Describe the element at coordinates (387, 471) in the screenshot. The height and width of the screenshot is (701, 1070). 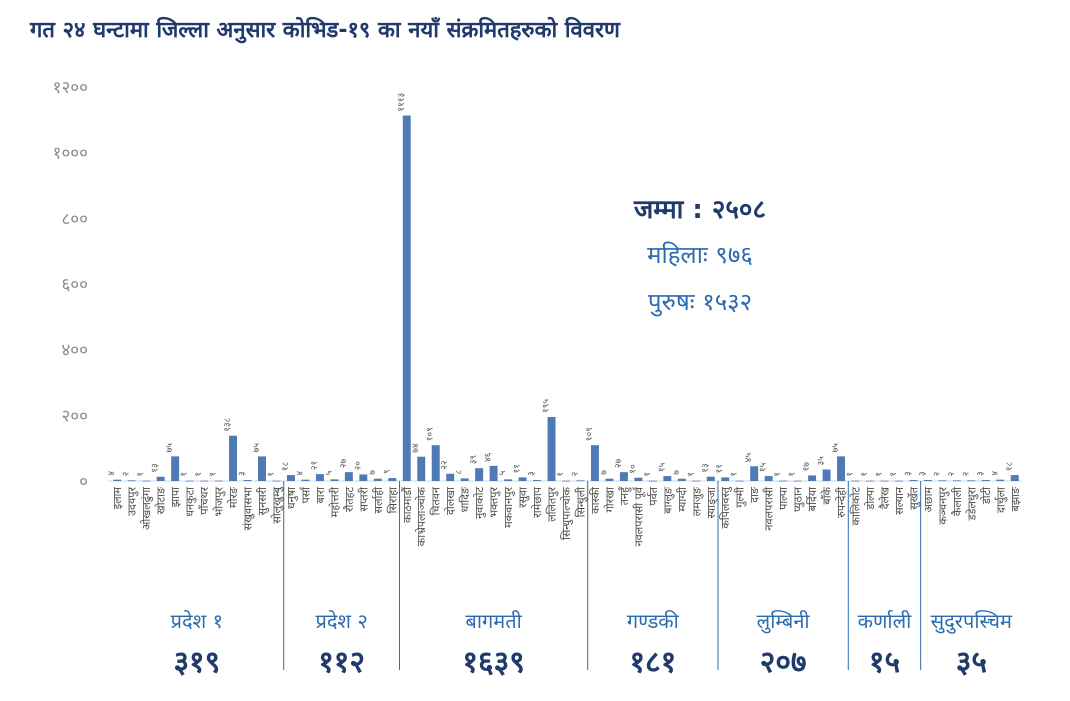
I see `data-label: ९` at that location.